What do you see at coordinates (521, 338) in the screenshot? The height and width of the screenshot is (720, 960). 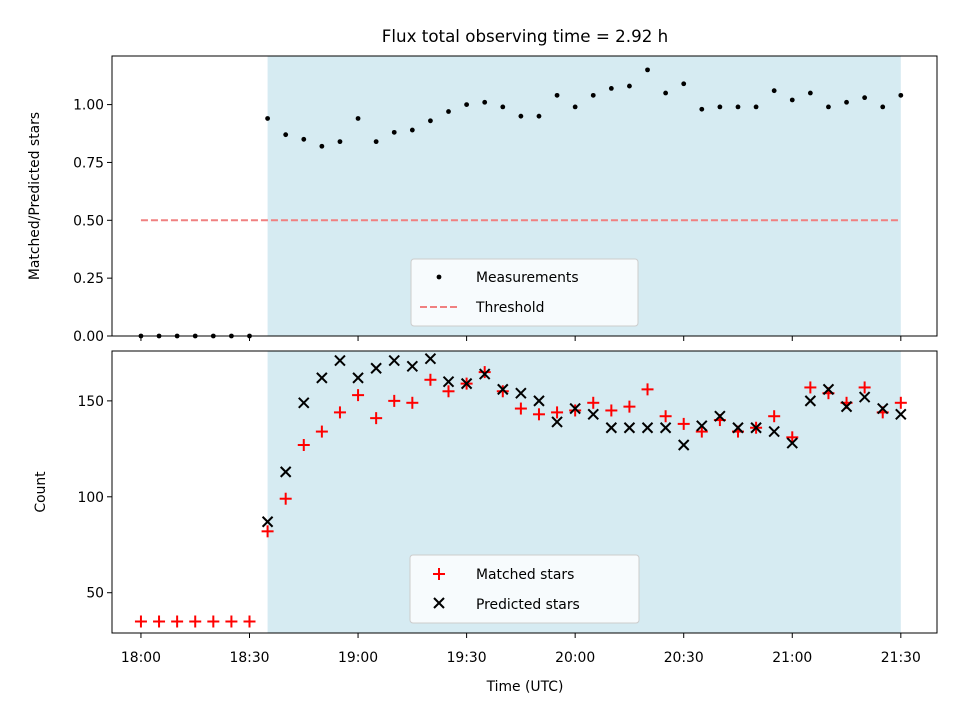 I see `top-x-ticks` at bounding box center [521, 338].